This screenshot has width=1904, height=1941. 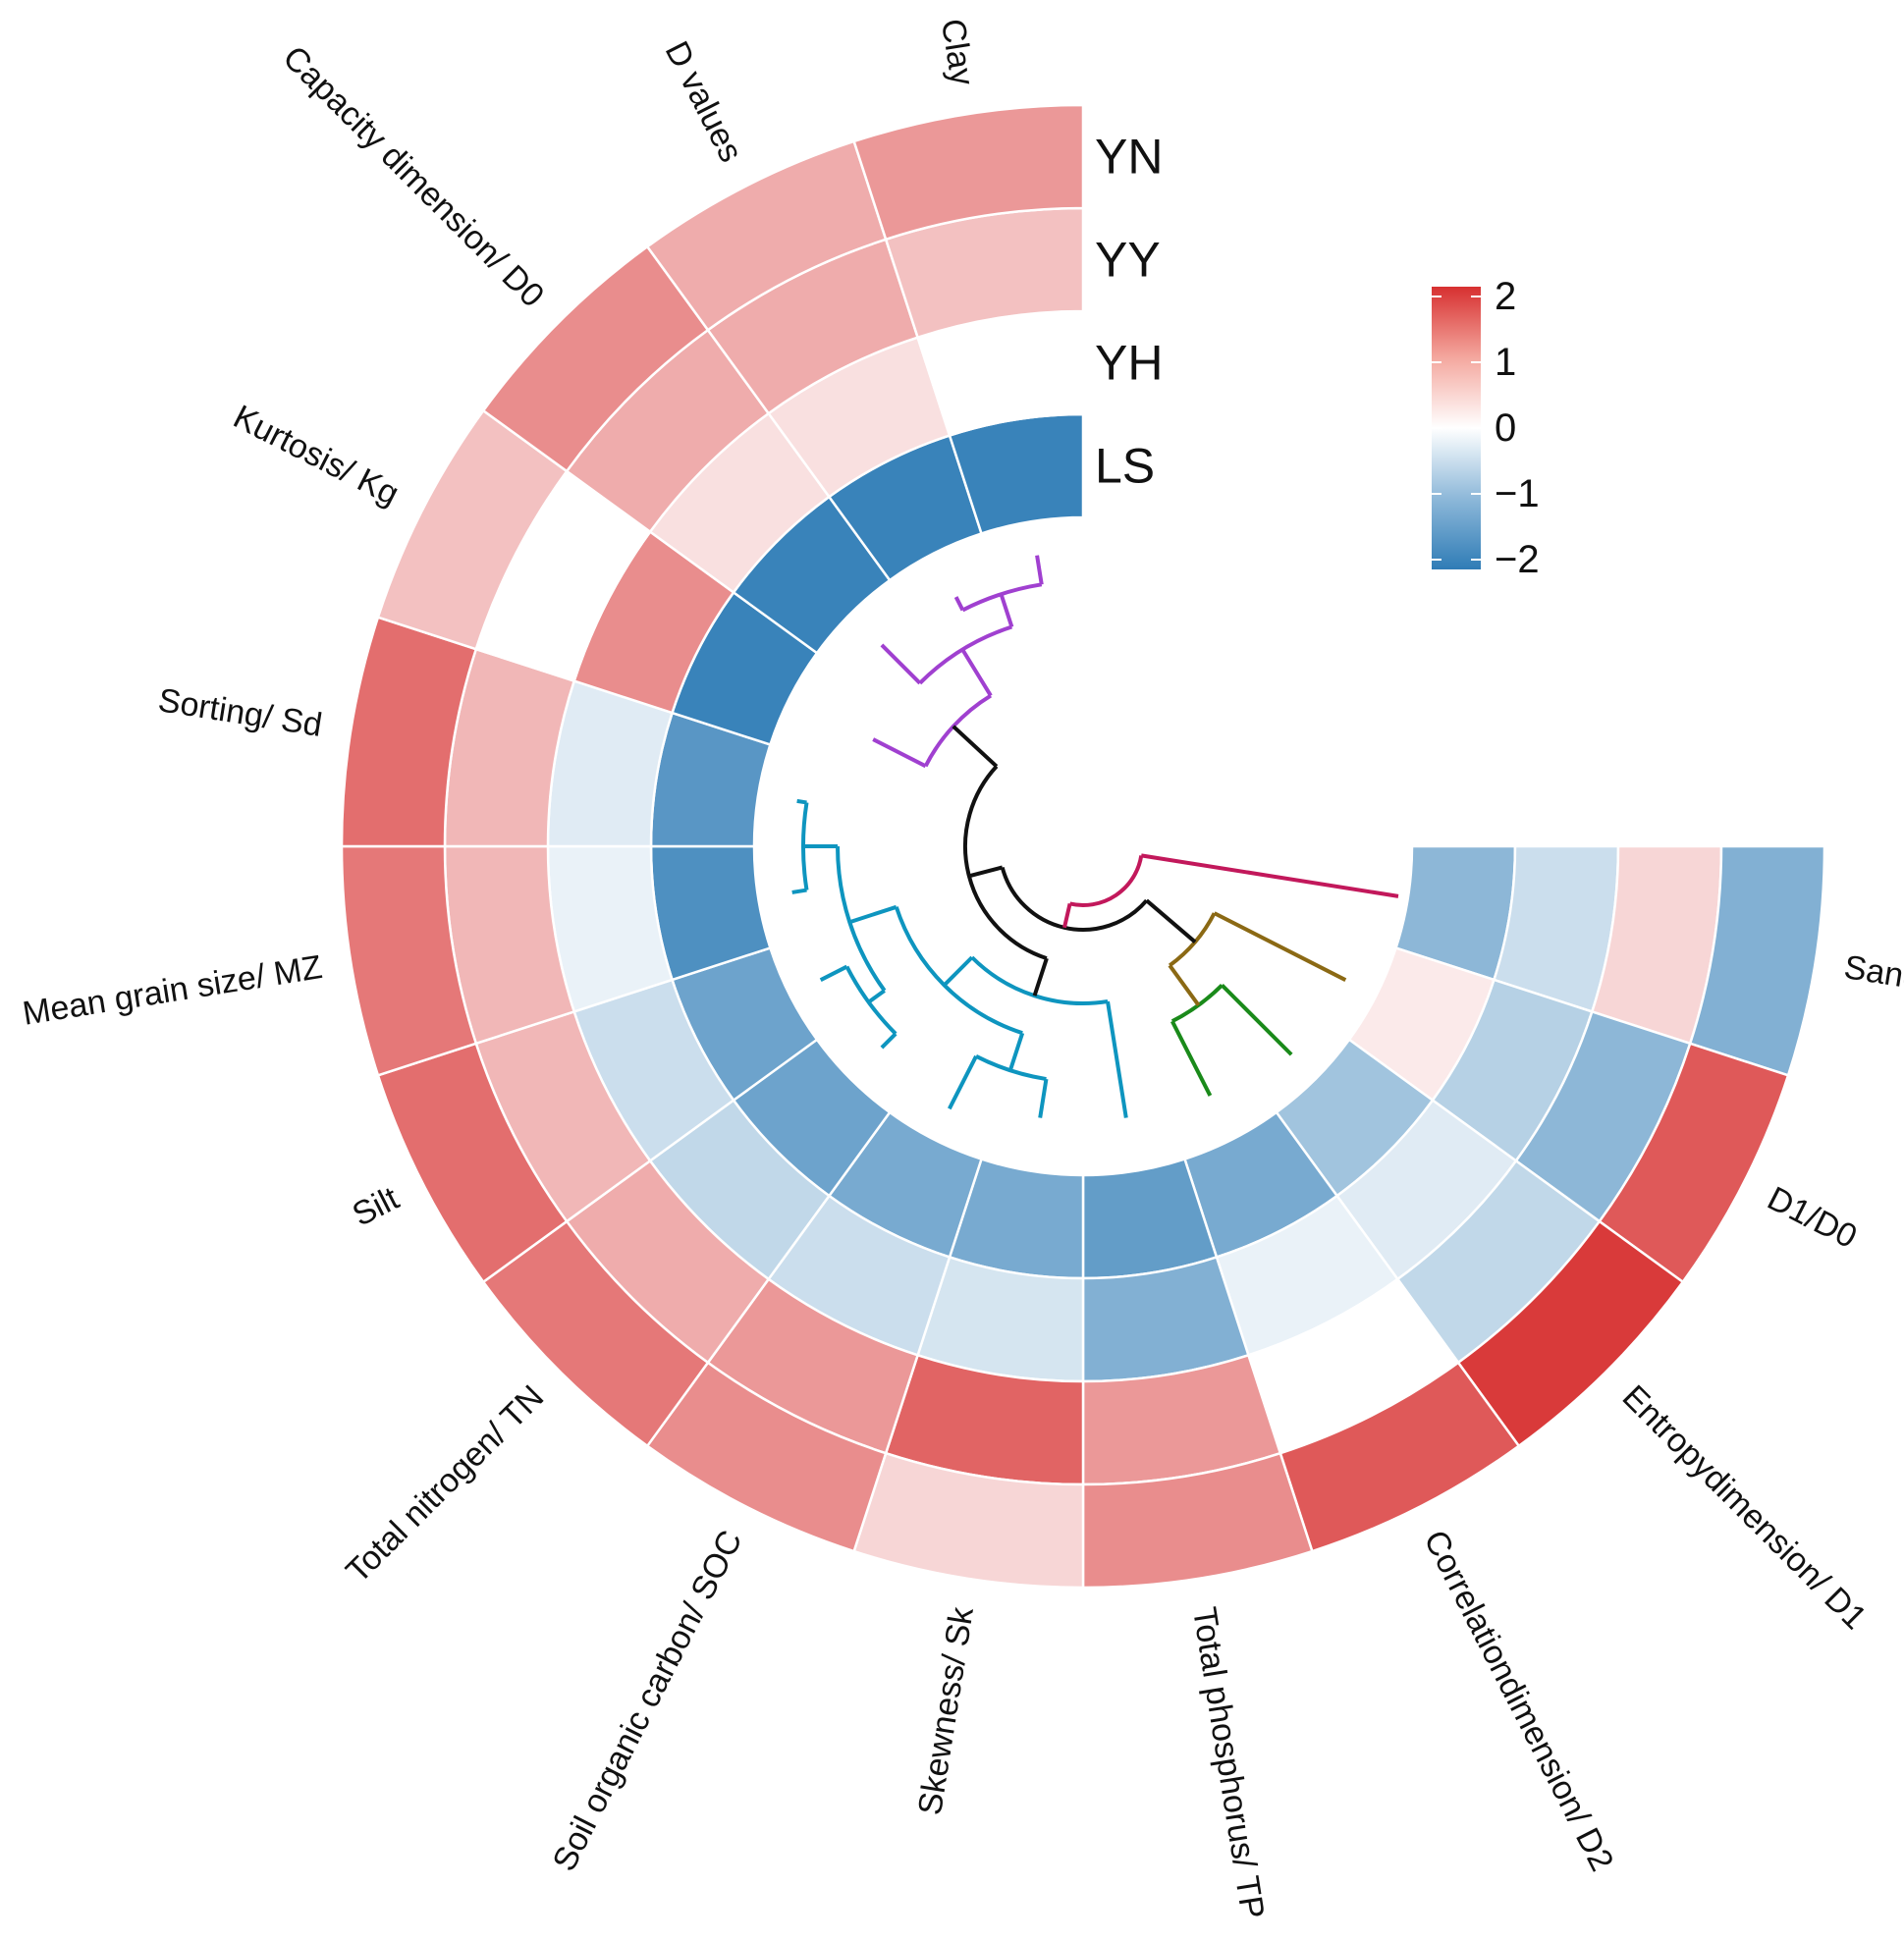 I want to click on variable-label-5: Skewness/ Sk, so click(x=946, y=1710).